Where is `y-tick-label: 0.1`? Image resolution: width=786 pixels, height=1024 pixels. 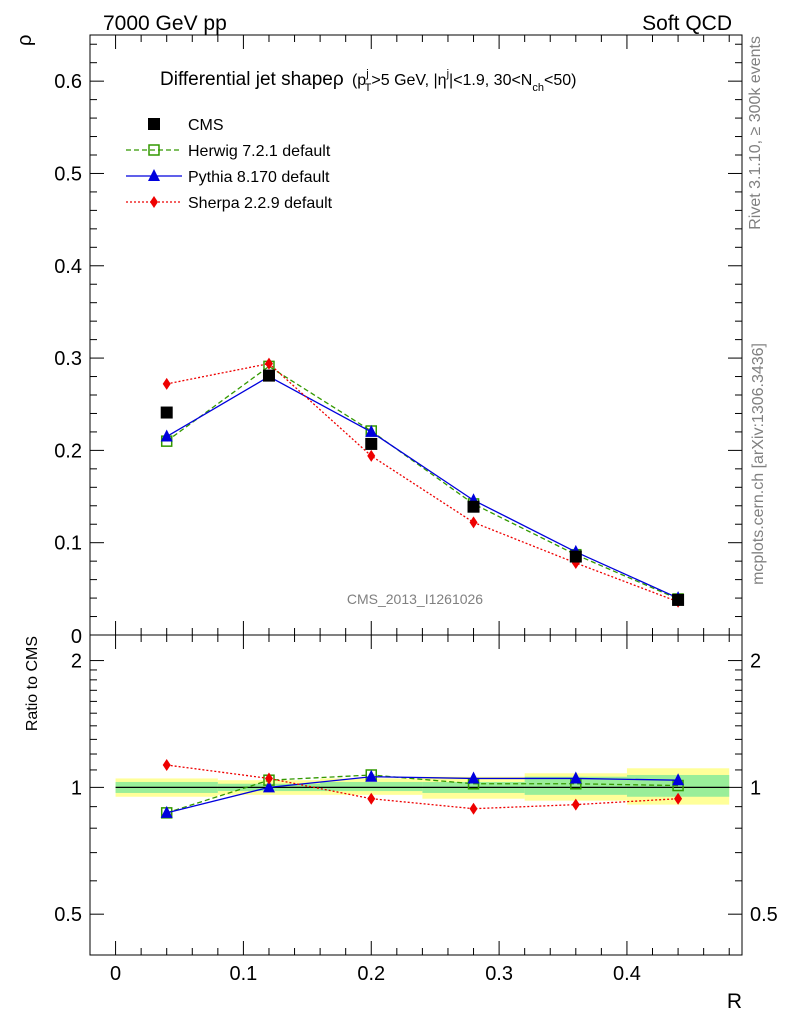
y-tick-label: 0.1 is located at coordinates (68, 544).